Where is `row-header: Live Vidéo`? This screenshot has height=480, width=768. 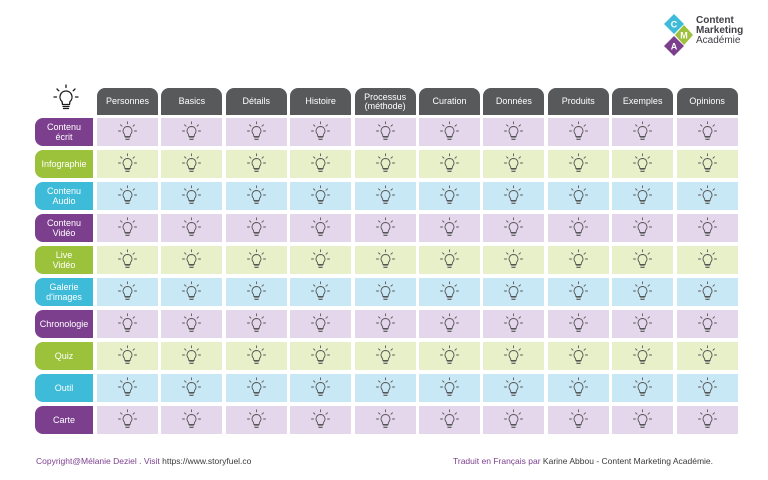
row-header: Live Vidéo is located at coordinates (64, 260).